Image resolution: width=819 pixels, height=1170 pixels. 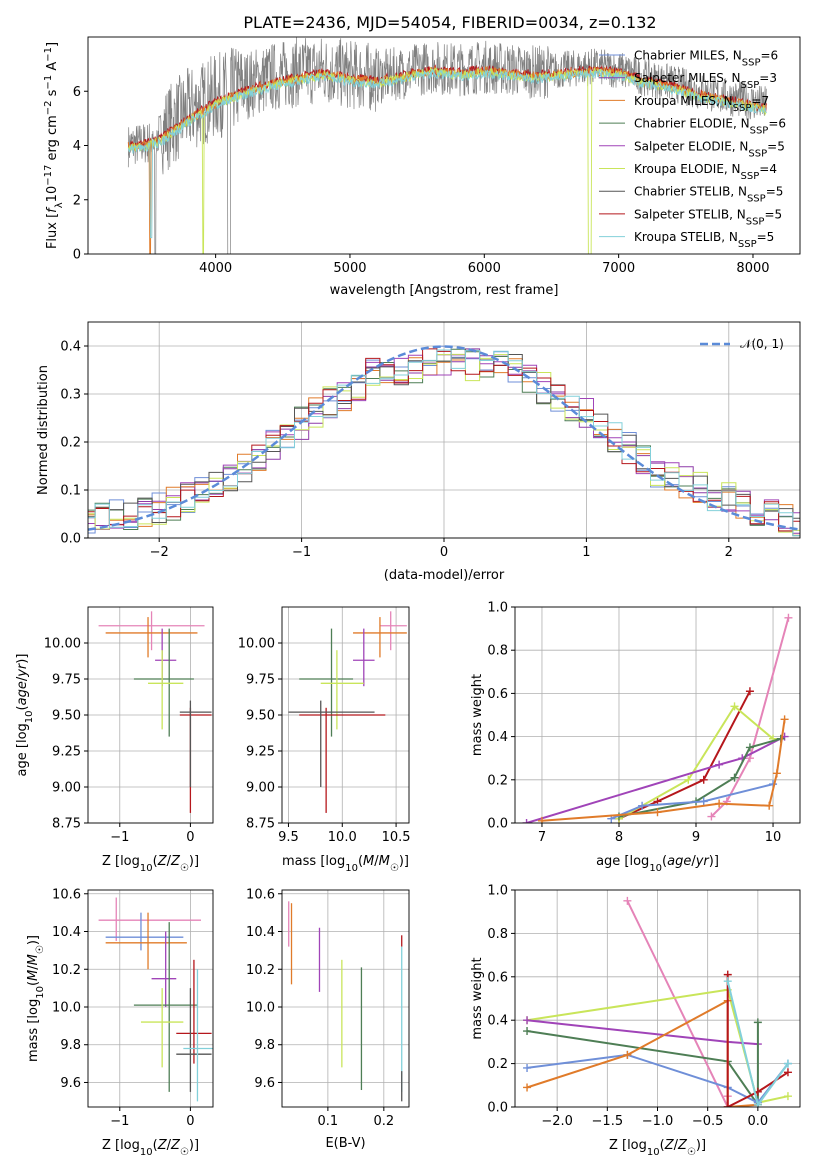 I want to click on x-tick-label: 4000, so click(x=215, y=268).